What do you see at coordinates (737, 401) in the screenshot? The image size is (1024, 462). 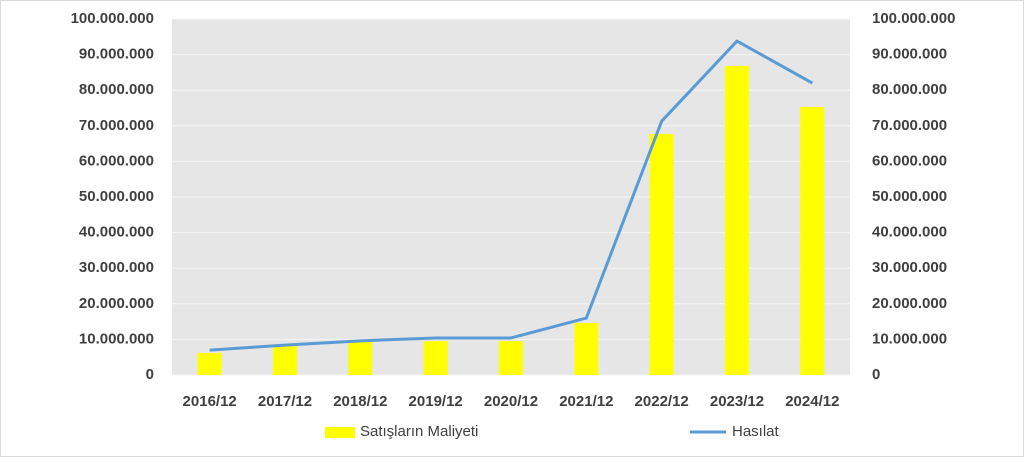 I see `x-tick-label: 2023/12` at bounding box center [737, 401].